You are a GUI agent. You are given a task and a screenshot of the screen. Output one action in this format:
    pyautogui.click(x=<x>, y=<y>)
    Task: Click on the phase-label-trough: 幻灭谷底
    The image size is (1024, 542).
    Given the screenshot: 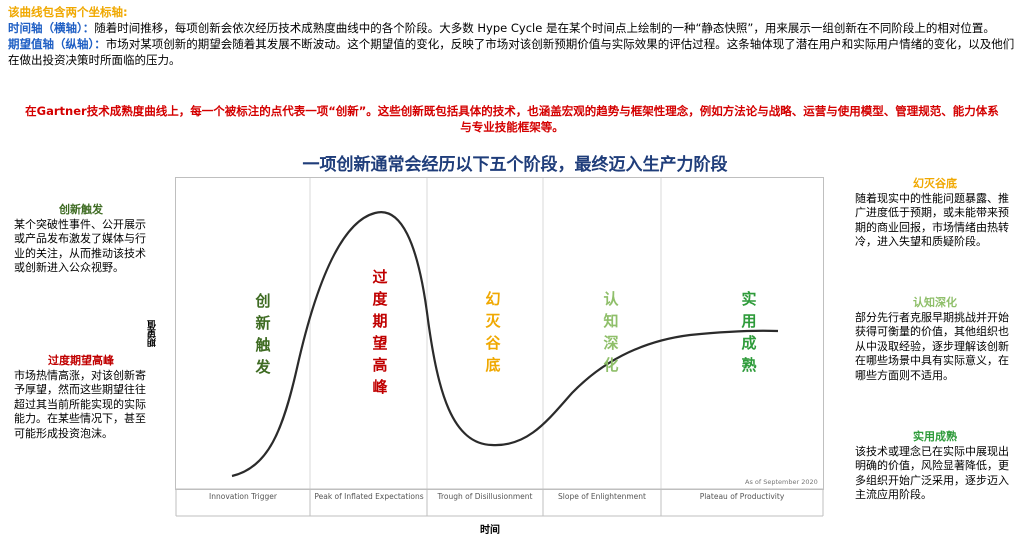 What is the action you would take?
    pyautogui.click(x=493, y=332)
    